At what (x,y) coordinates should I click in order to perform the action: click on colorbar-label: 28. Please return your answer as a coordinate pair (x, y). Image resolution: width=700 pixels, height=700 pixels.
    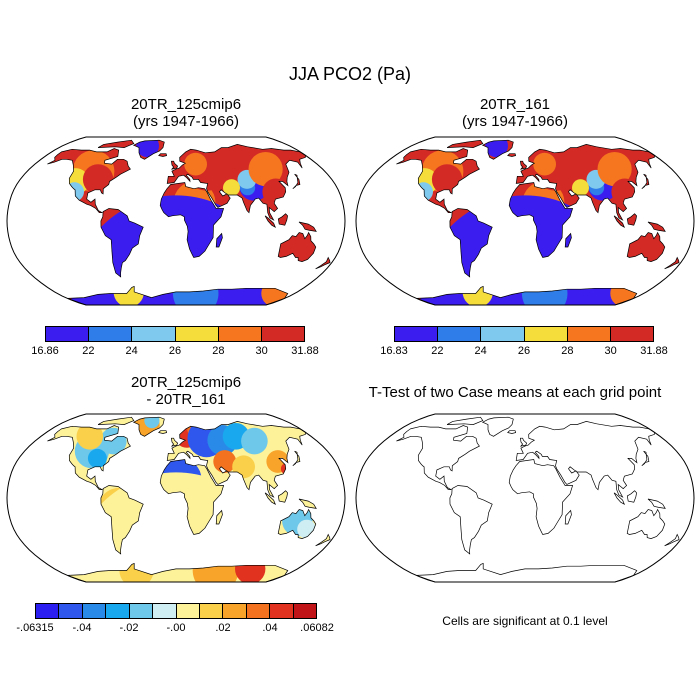
    Looking at the image, I should click on (567, 351).